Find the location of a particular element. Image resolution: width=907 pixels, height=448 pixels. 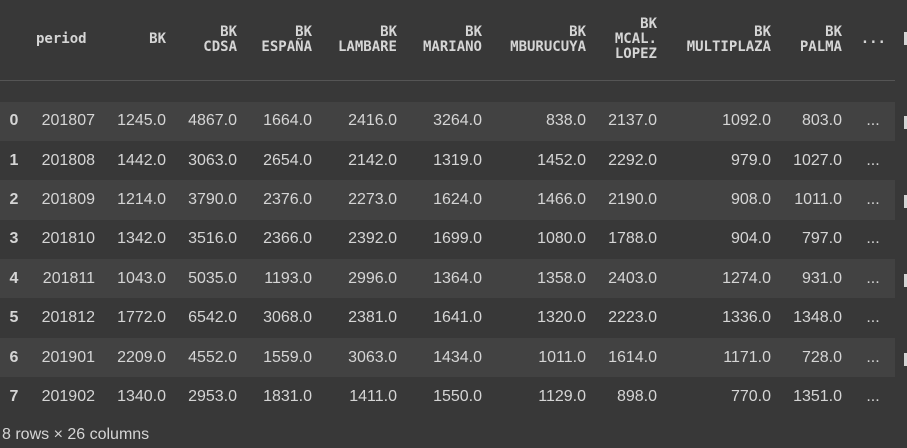

cell-bk-mcal-lopez: 1614.0 is located at coordinates (630, 357).